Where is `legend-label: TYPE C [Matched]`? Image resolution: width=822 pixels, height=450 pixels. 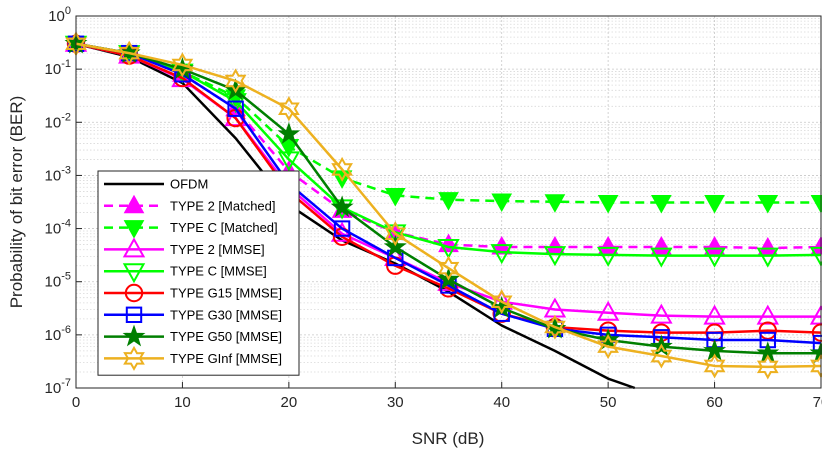 legend-label: TYPE C [Matched] is located at coordinates (224, 227).